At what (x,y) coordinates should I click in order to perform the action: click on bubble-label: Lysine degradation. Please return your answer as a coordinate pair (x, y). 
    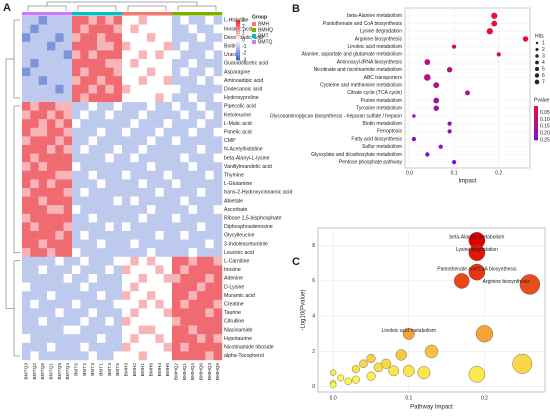
    Looking at the image, I should click on (477, 250).